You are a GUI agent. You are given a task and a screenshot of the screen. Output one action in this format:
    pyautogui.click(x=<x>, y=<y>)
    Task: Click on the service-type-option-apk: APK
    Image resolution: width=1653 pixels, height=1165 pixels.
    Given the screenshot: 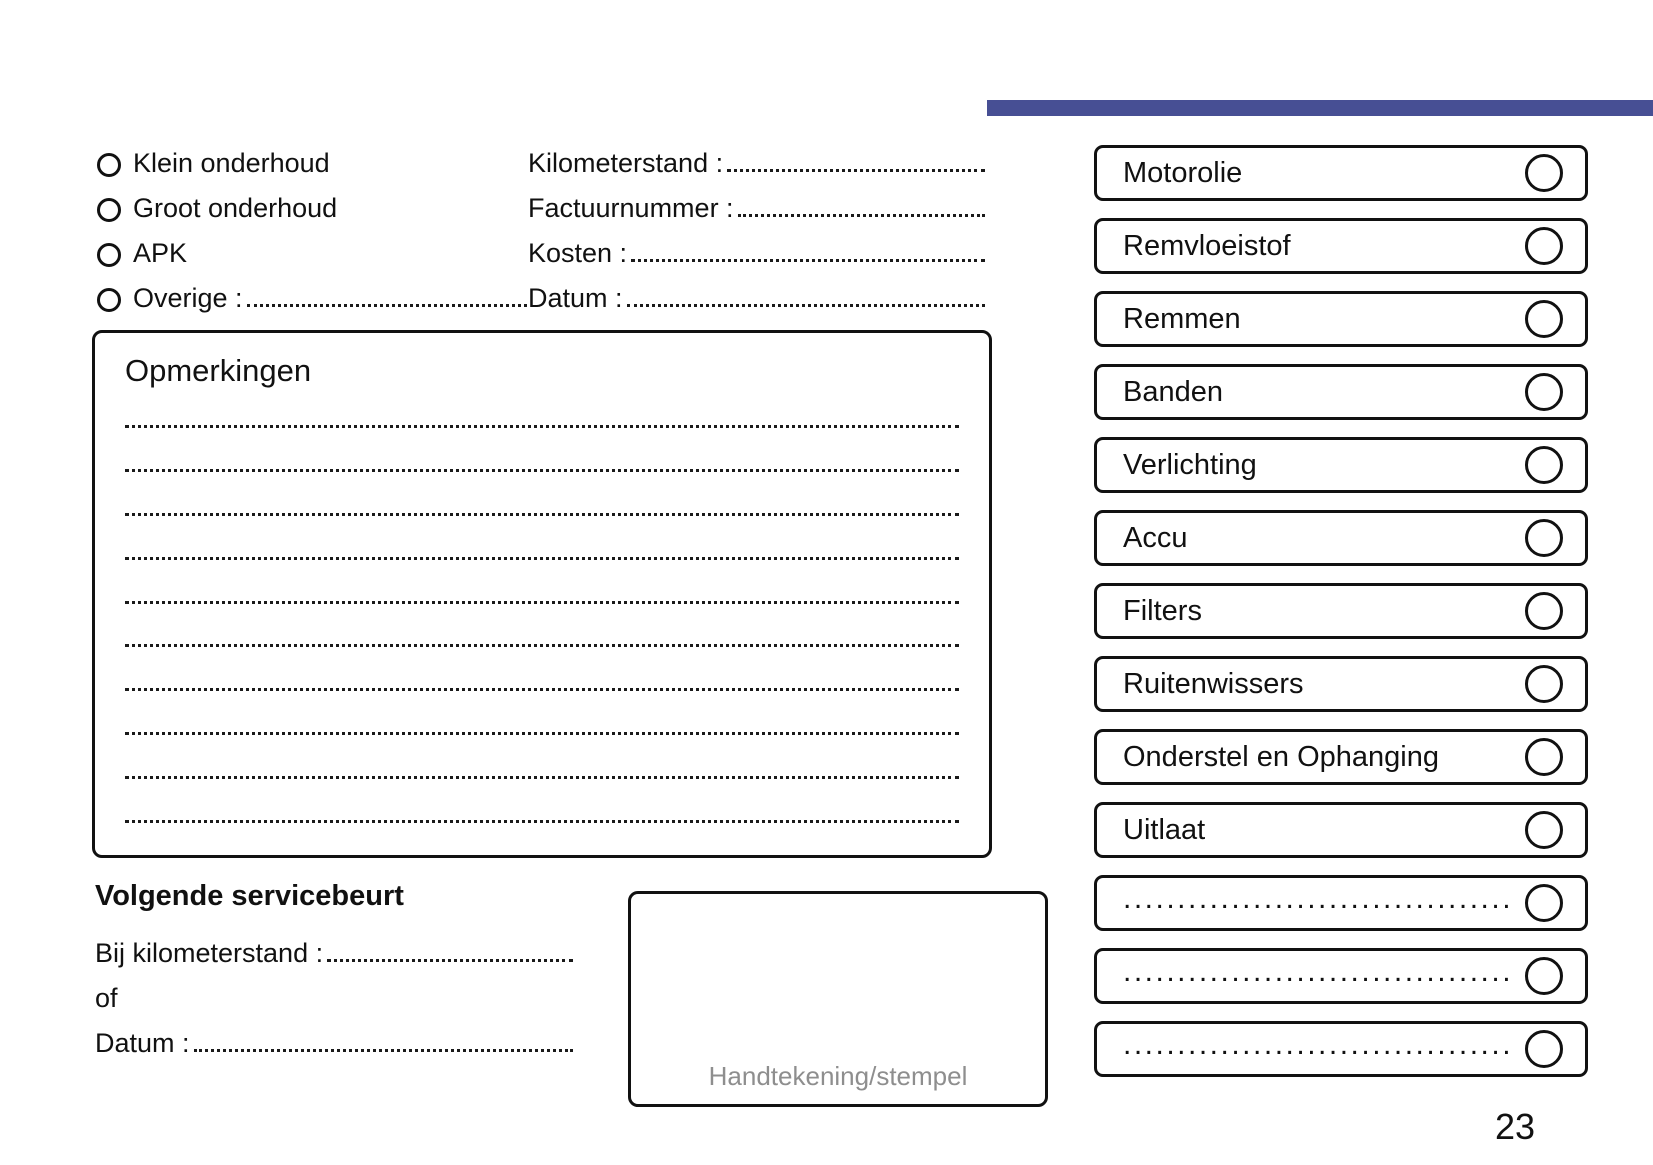 What is the action you would take?
    pyautogui.click(x=312, y=252)
    